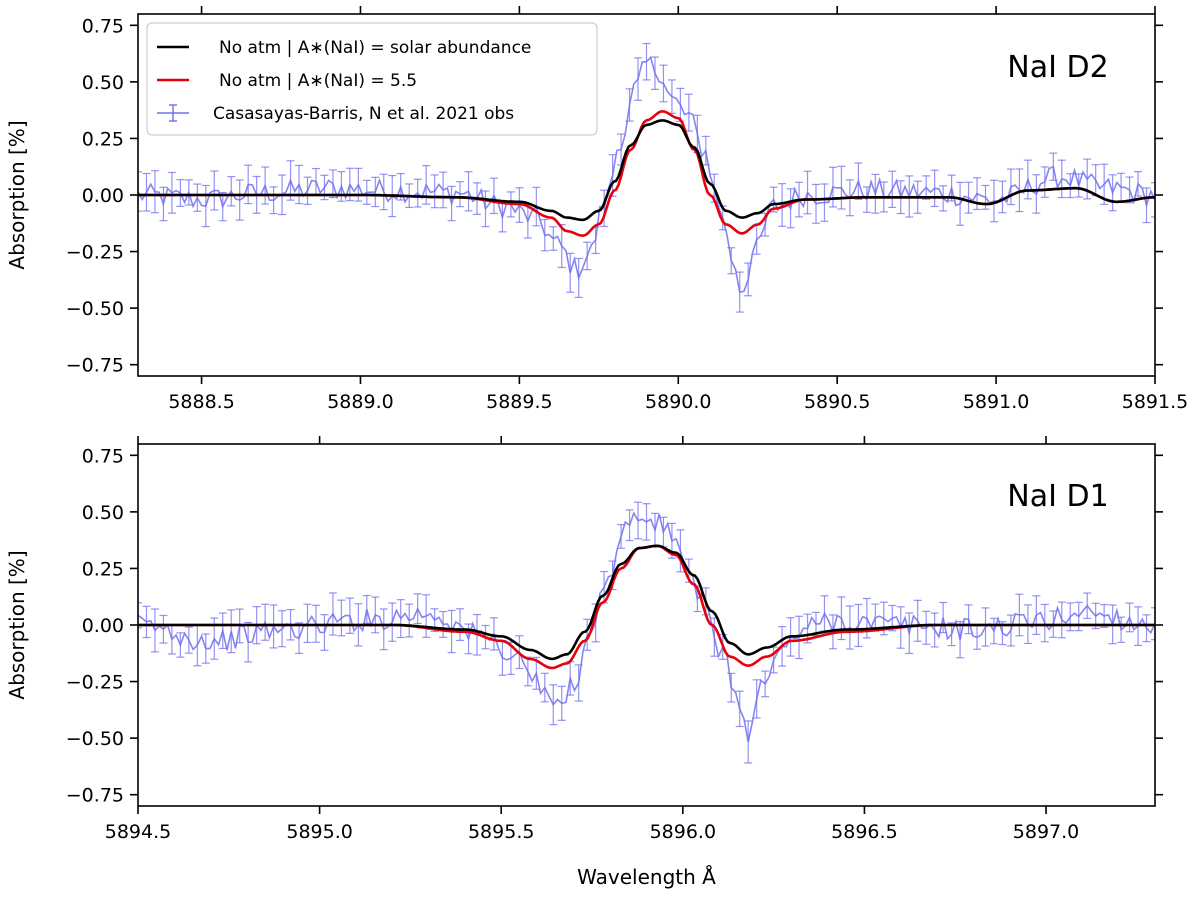 This screenshot has height=901, width=1200. Describe the element at coordinates (103, 626) in the screenshot. I see `panel-2-ytick-label: 0.00` at that location.